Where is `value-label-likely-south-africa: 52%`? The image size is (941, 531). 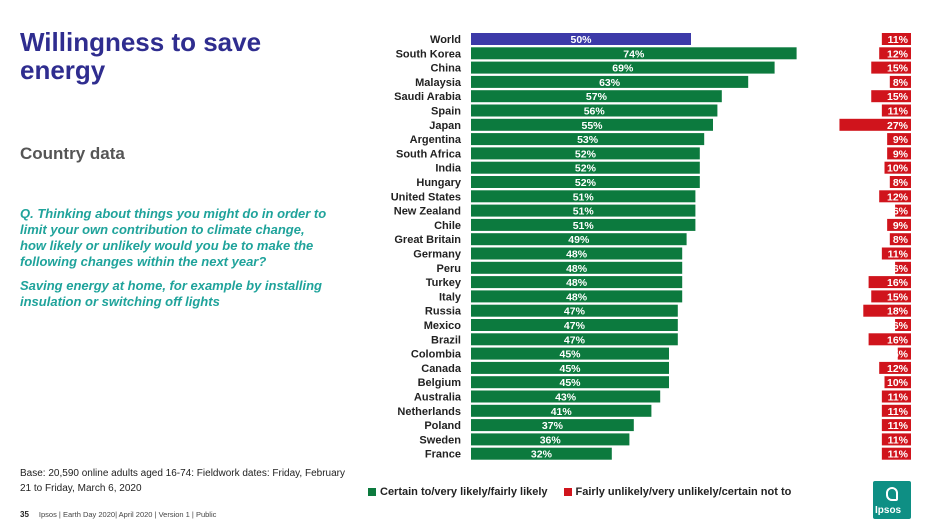
value-label-likely-south-africa: 52% is located at coordinates (586, 154).